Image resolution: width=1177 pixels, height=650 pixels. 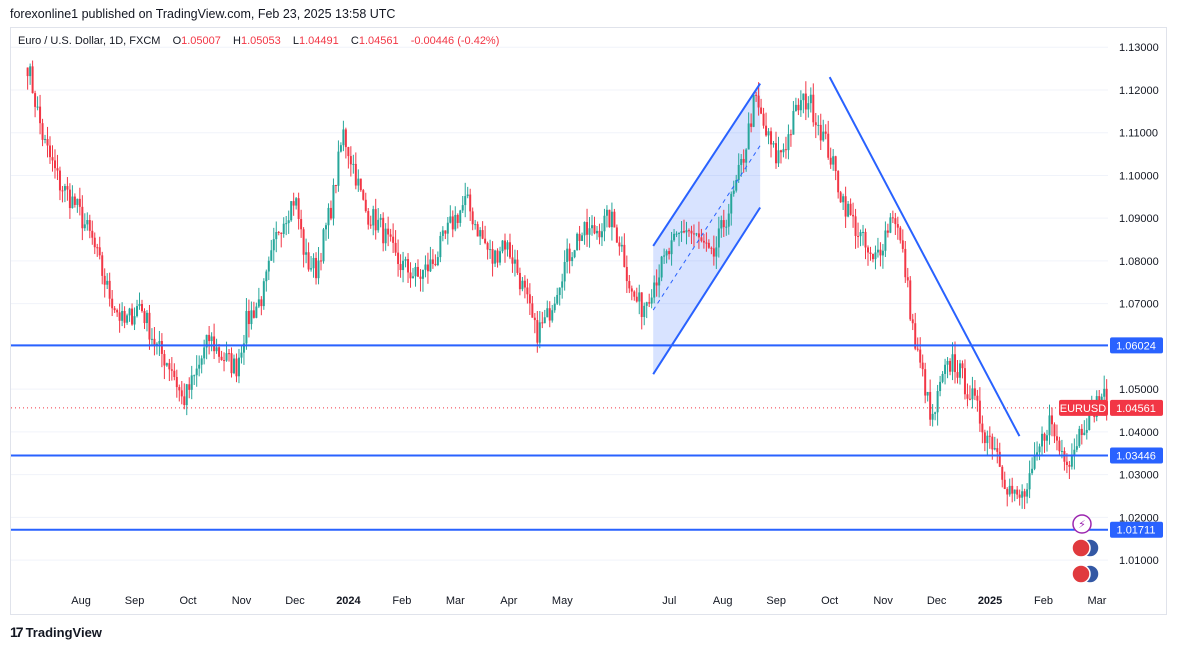 What do you see at coordinates (17, 632) in the screenshot?
I see `tradingview-logo-icon: 17` at bounding box center [17, 632].